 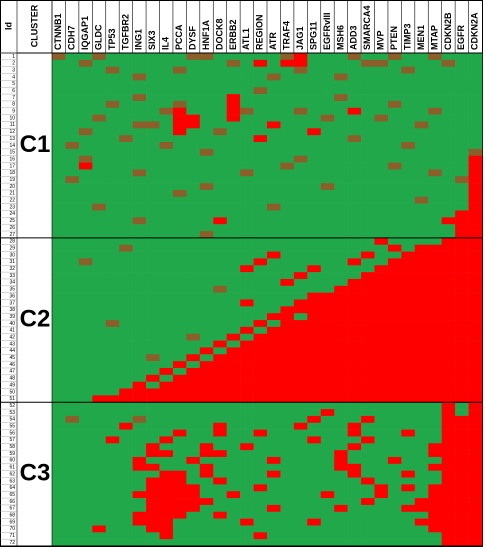 What do you see at coordinates (112, 39) in the screenshot?
I see `gene-label: TP53` at bounding box center [112, 39].